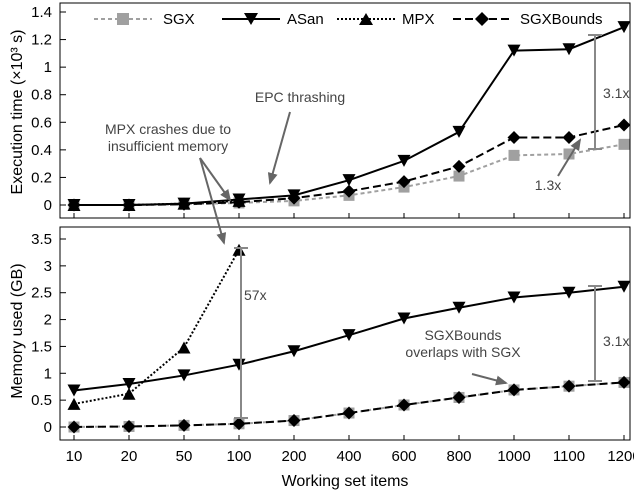 The image size is (634, 493). I want to click on legend-label-sgxbounds: SGXBounds, so click(561, 19).